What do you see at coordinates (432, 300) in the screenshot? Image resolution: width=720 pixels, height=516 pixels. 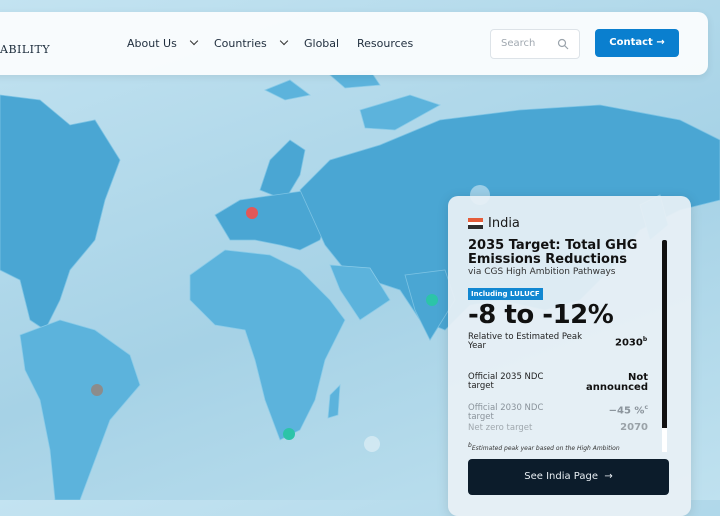 I see `marker-india` at bounding box center [432, 300].